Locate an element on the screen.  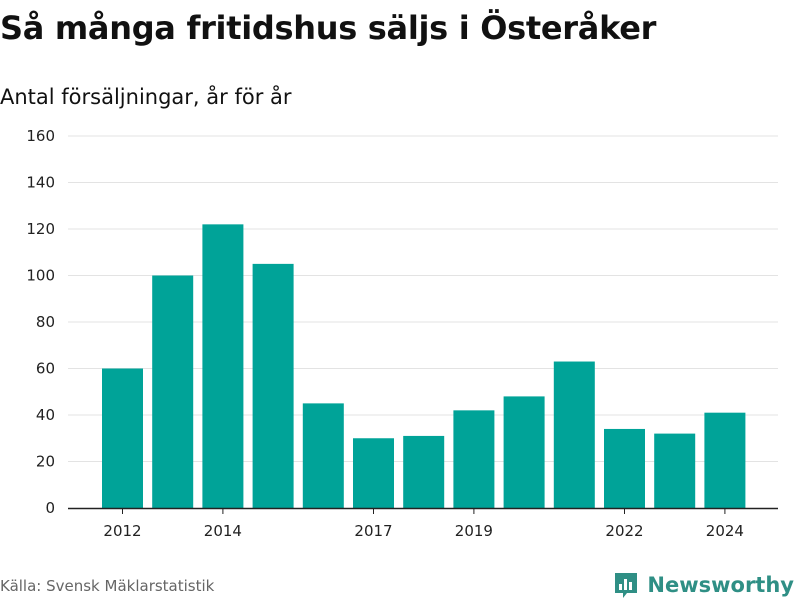
brand-logo: Newsworthy is located at coordinates (703, 585).